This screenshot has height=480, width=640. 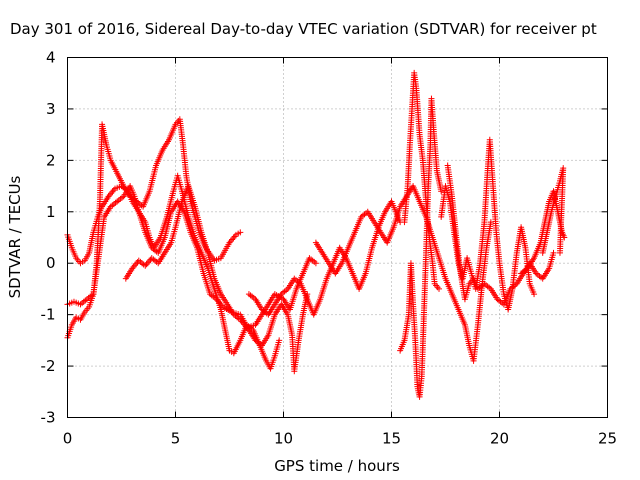 I want to click on series-trace-h, so click(x=421, y=247).